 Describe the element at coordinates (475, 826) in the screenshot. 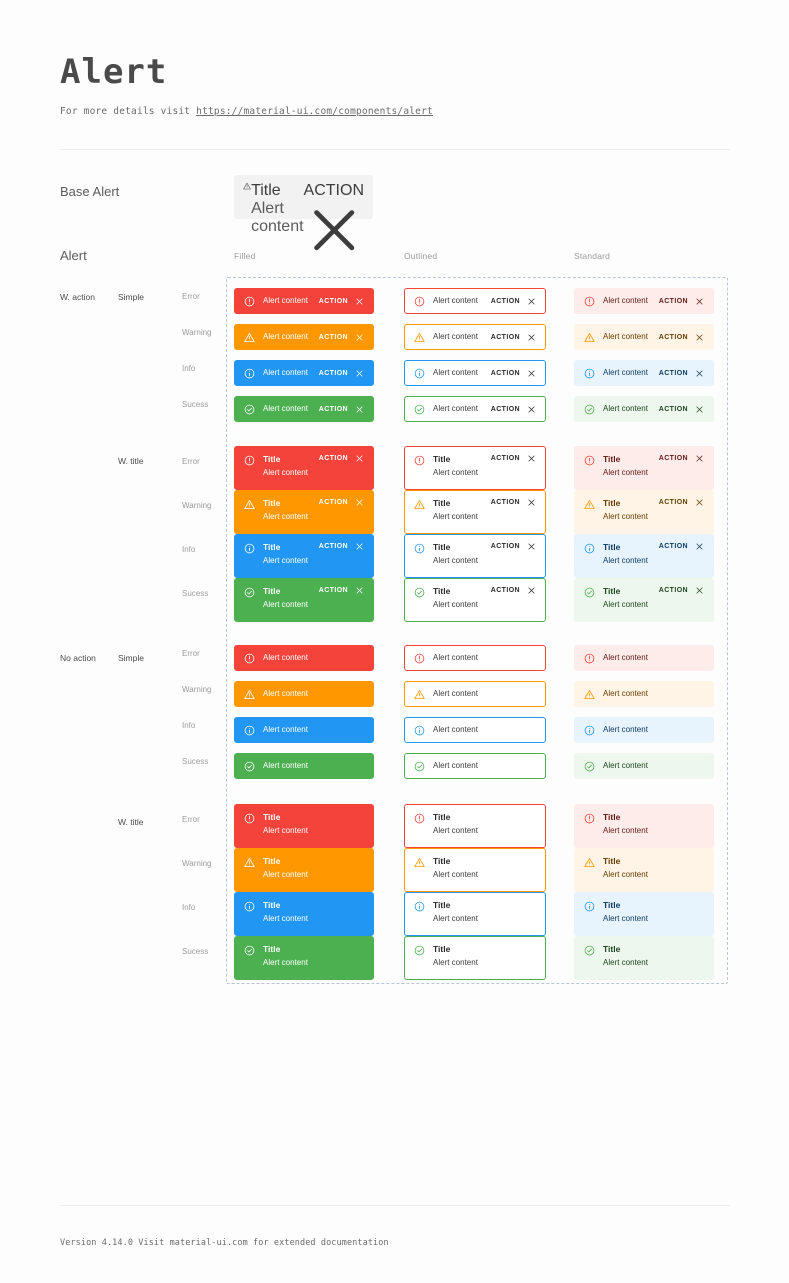

I see `alert-outlined-error-with-title: Title Alert content` at that location.